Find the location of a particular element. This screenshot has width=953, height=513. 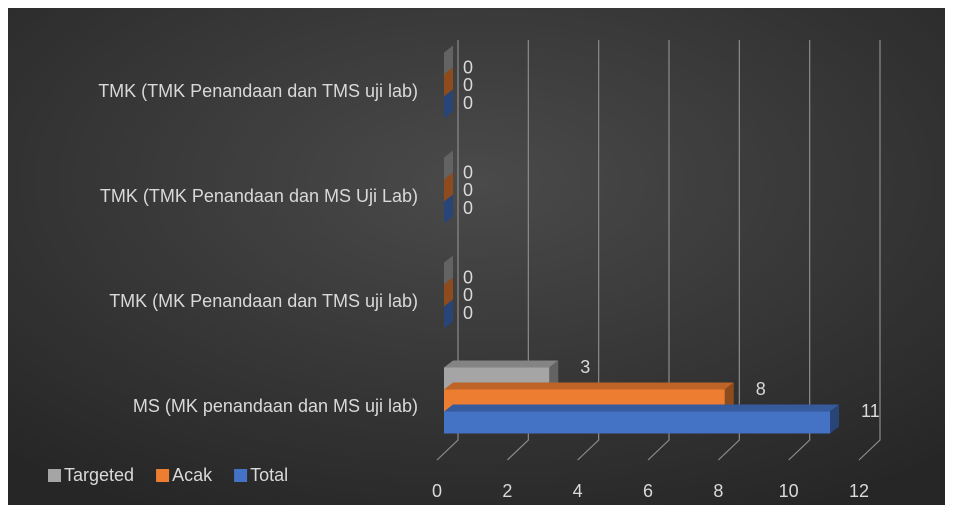

bar-front is located at coordinates (637, 422).